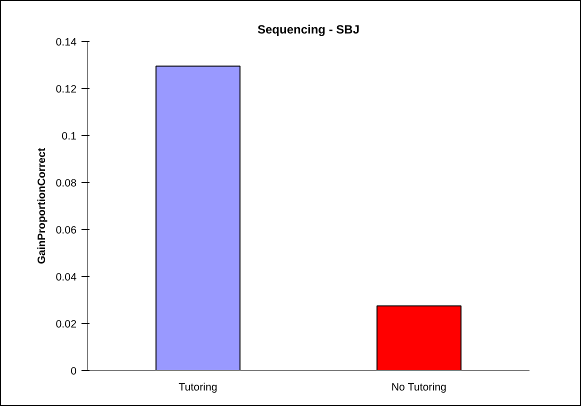  What do you see at coordinates (66, 278) in the screenshot?
I see `y-tick-label: 0.04` at bounding box center [66, 278].